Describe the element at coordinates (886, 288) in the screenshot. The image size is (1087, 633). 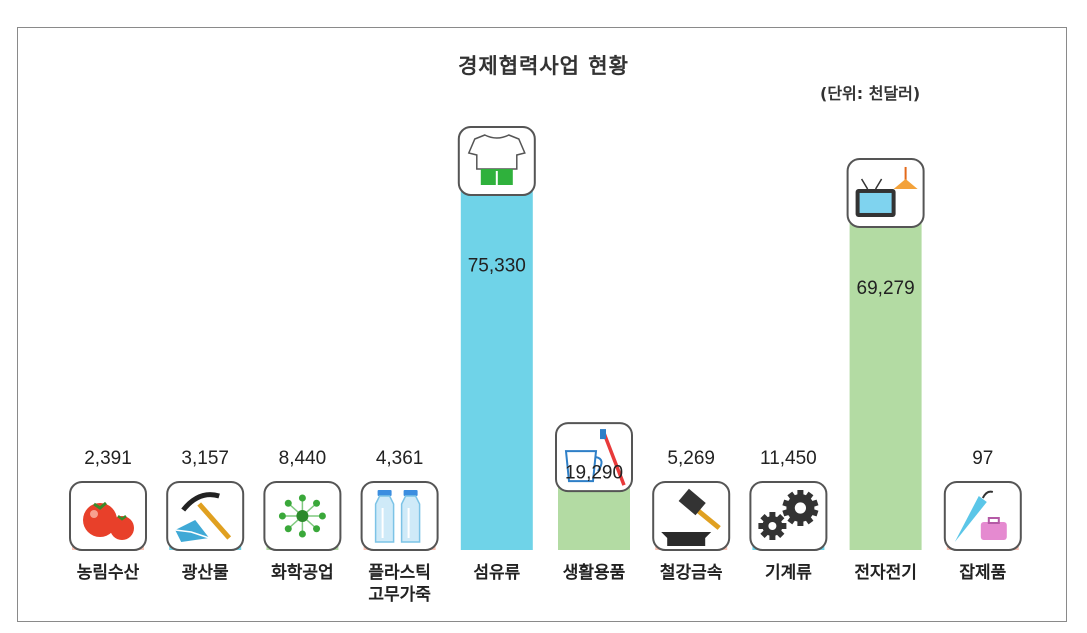
I see `value-label-9: 69,279` at that location.